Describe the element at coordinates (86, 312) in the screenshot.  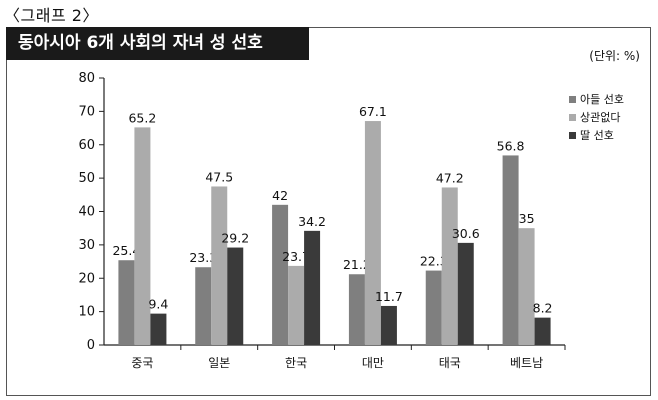
I see `y-tick-label: 10` at that location.